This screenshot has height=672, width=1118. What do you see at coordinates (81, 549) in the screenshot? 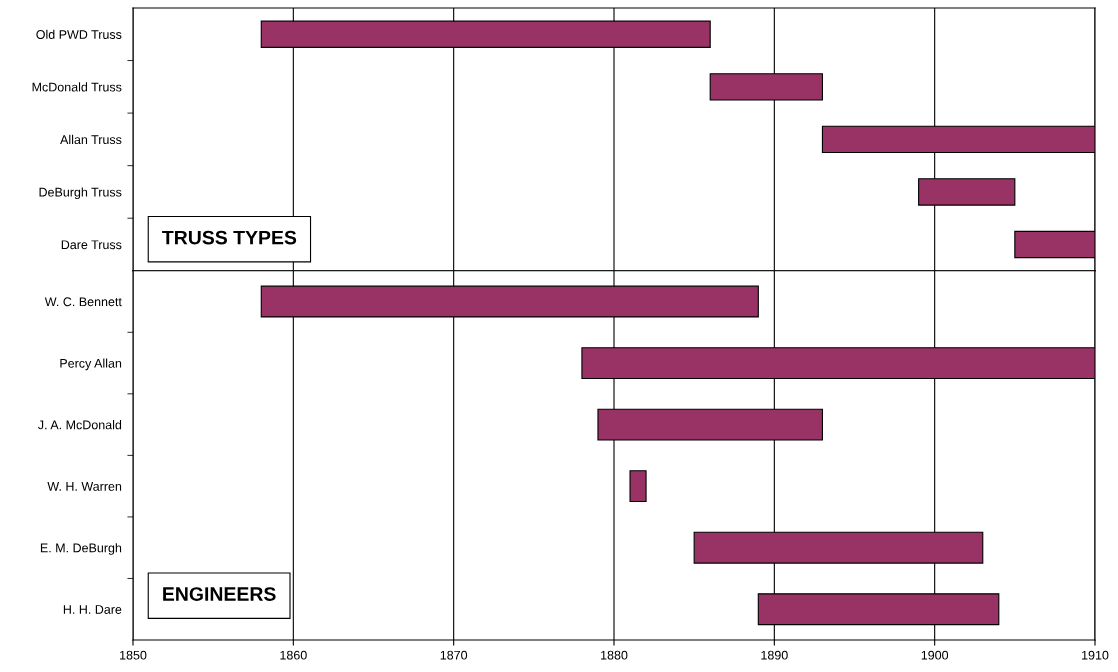
I see `y-tick-label: E. M. DeBurgh` at bounding box center [81, 549].